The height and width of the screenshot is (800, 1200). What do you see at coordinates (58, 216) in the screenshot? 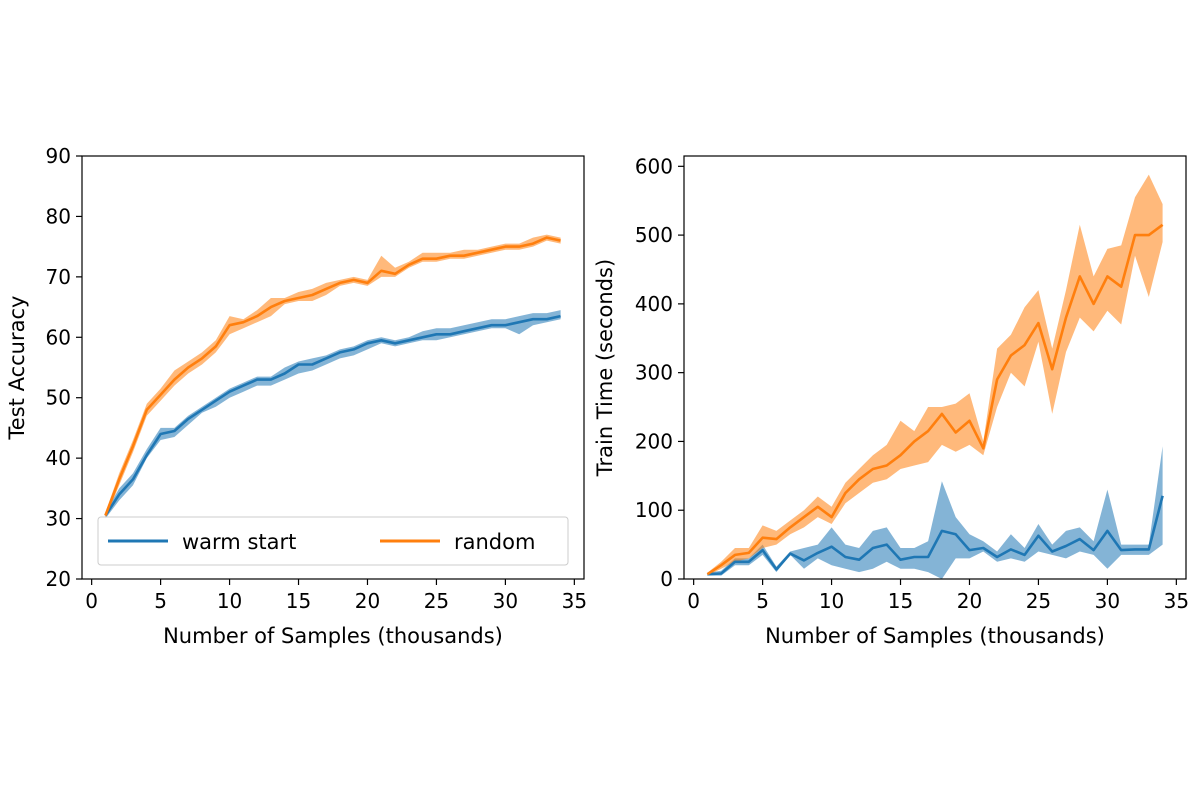
I see `y-tick-label: 80` at bounding box center [58, 216].